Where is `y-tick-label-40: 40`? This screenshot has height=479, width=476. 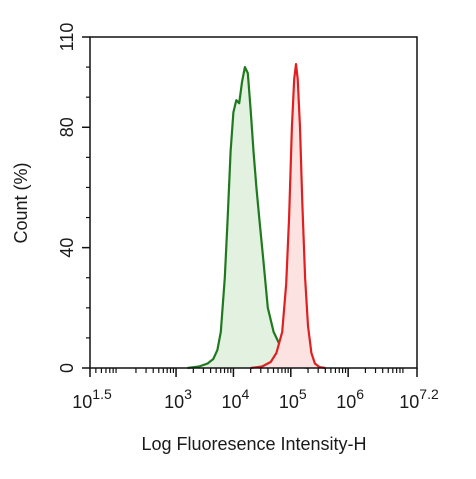 y-tick-label-40: 40 is located at coordinates (67, 248).